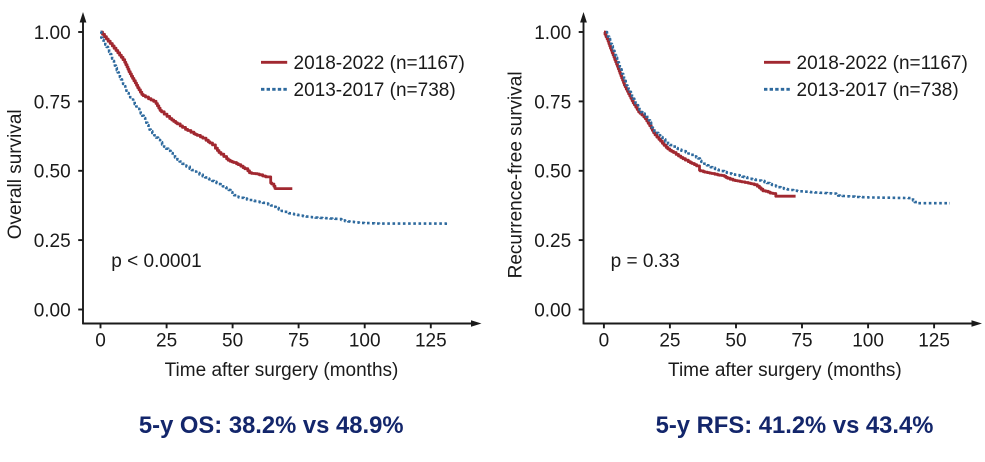  Describe the element at coordinates (15, 174) in the screenshot. I see `svg-text: Overall survival` at that location.